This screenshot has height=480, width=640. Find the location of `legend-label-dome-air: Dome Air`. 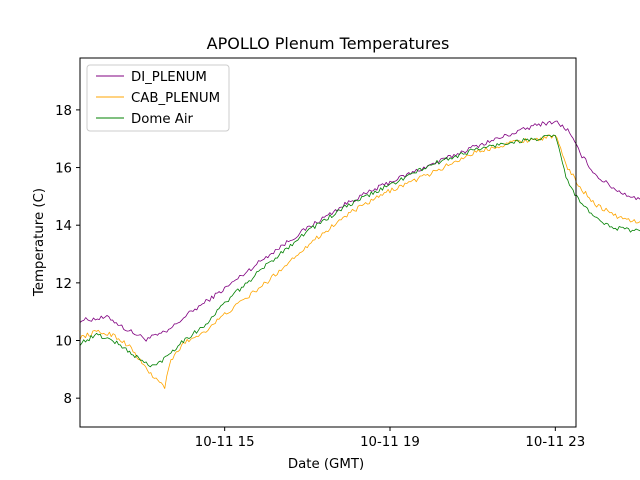

legend-label-dome-air: Dome Air is located at coordinates (162, 119).